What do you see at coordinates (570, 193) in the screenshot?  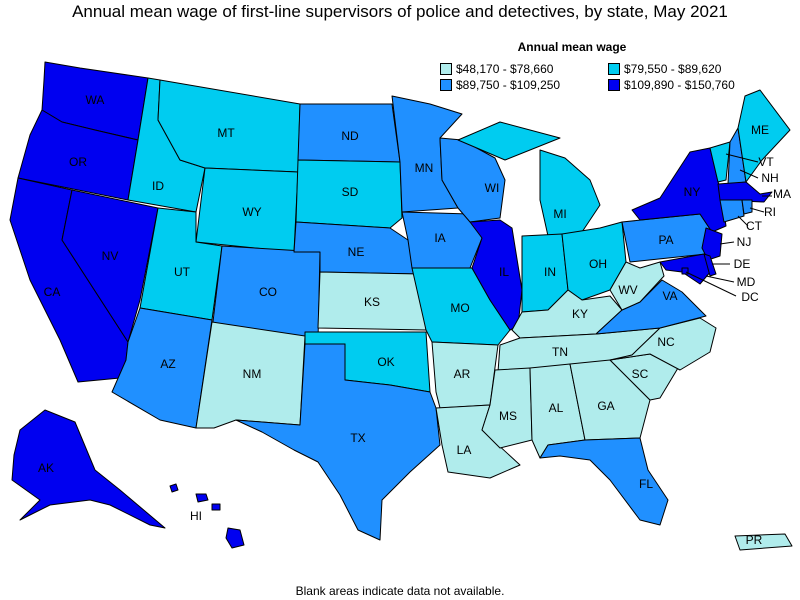 I see `state-mi` at bounding box center [570, 193].